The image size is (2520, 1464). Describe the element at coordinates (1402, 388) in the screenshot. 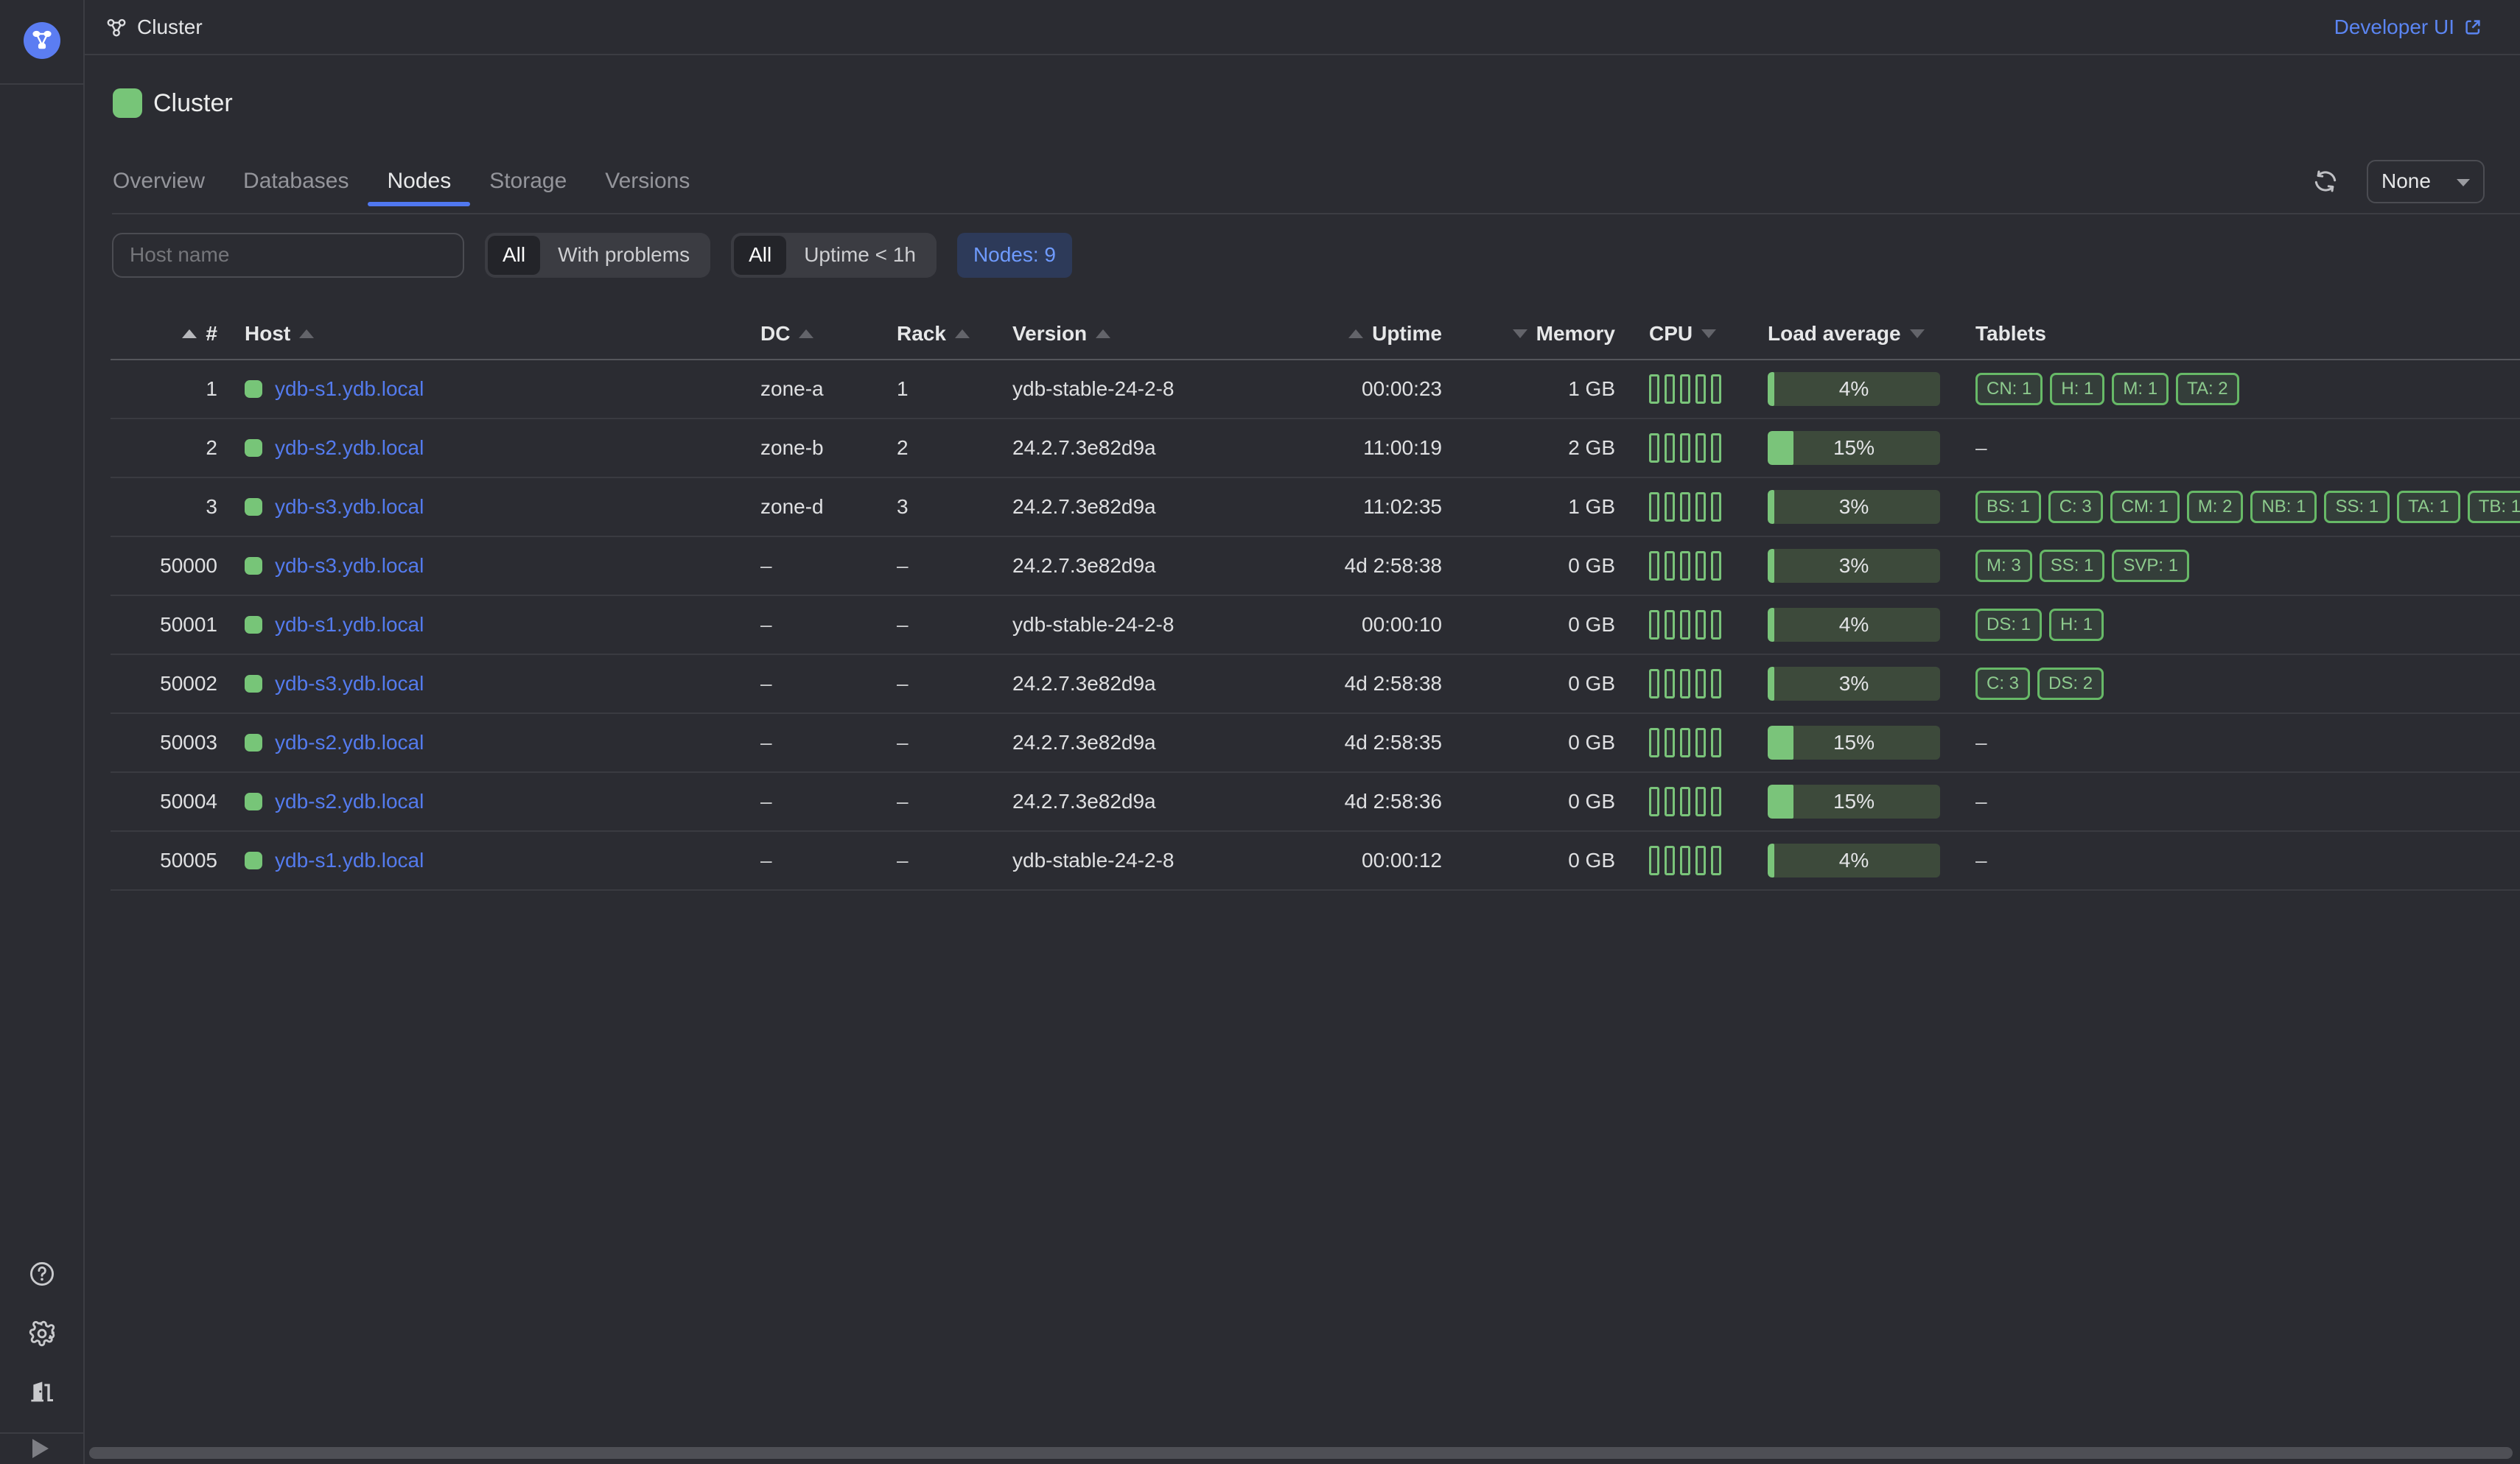

I see `uptime-cell: 00:00:23` at that location.